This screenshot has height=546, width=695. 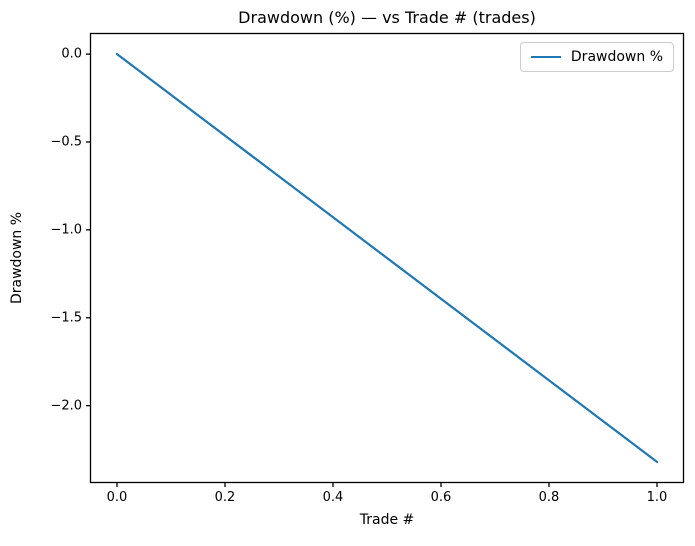 I want to click on x-tick-label: 0.2, so click(x=225, y=497).